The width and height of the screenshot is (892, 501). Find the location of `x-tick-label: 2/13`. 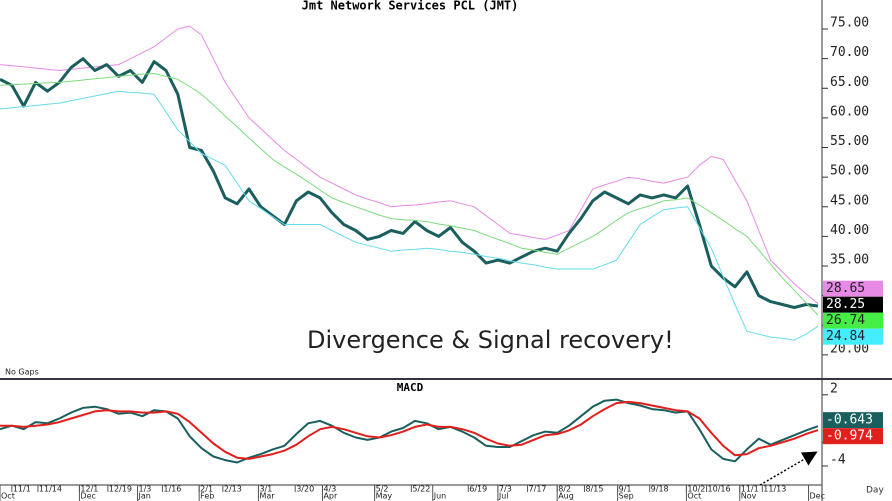

x-tick-label: 2/13 is located at coordinates (233, 489).